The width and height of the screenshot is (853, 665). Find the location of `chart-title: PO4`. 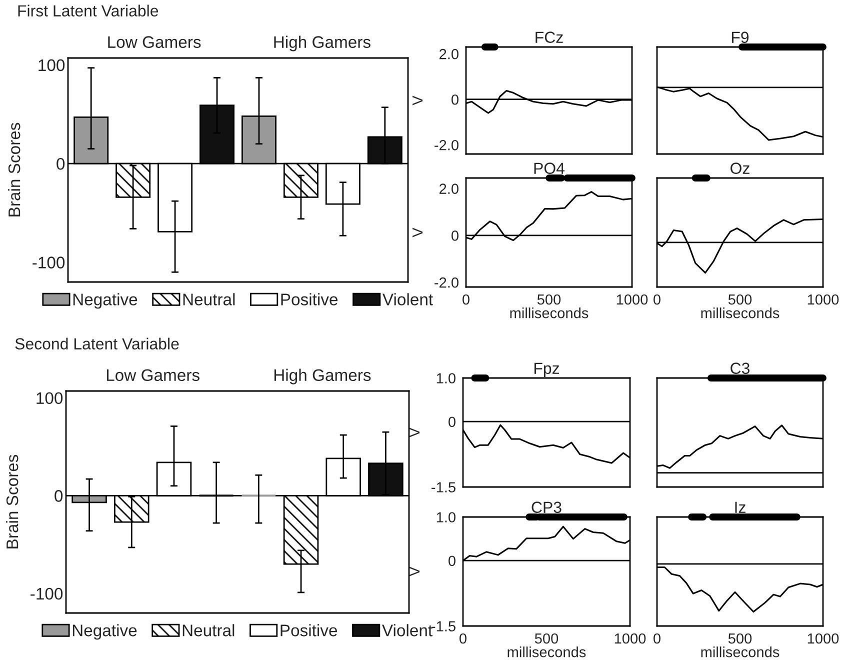

chart-title: PO4 is located at coordinates (549, 168).